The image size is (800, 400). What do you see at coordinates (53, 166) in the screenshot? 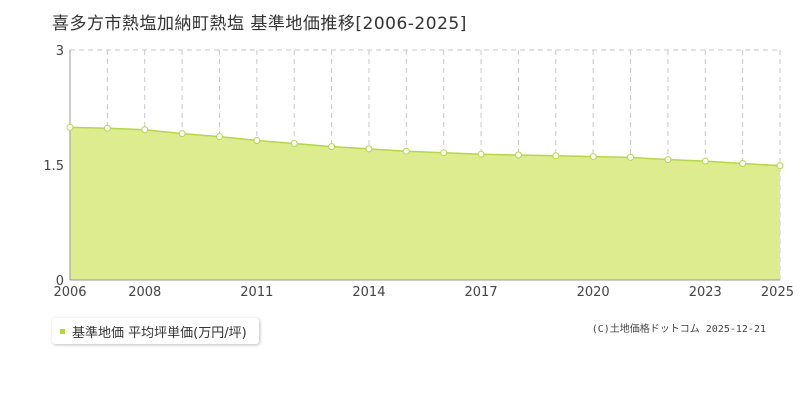
I see `y-tick-label: 1.5` at bounding box center [53, 166].